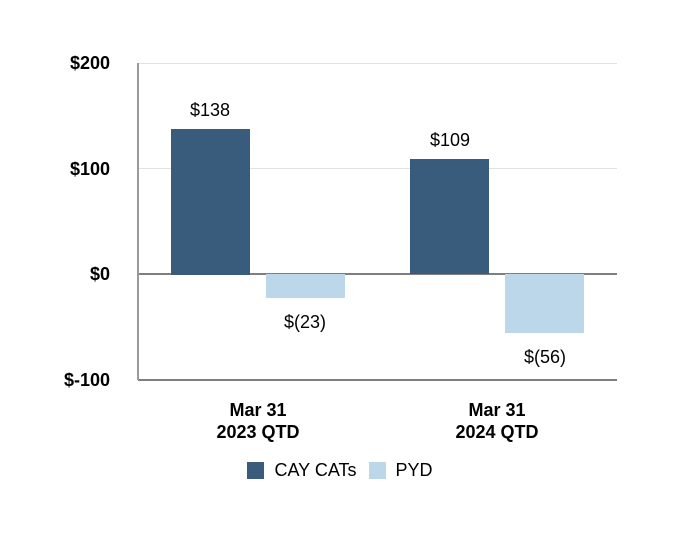 Image resolution: width=680 pixels, height=540 pixels. Describe the element at coordinates (497, 432) in the screenshot. I see `x-label-line2: 2024 QTD` at that location.